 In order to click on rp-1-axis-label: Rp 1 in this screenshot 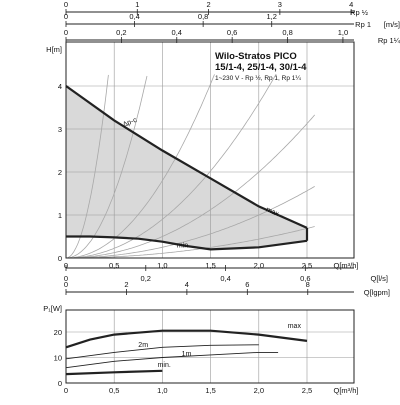, I will do `click(363, 24)`.